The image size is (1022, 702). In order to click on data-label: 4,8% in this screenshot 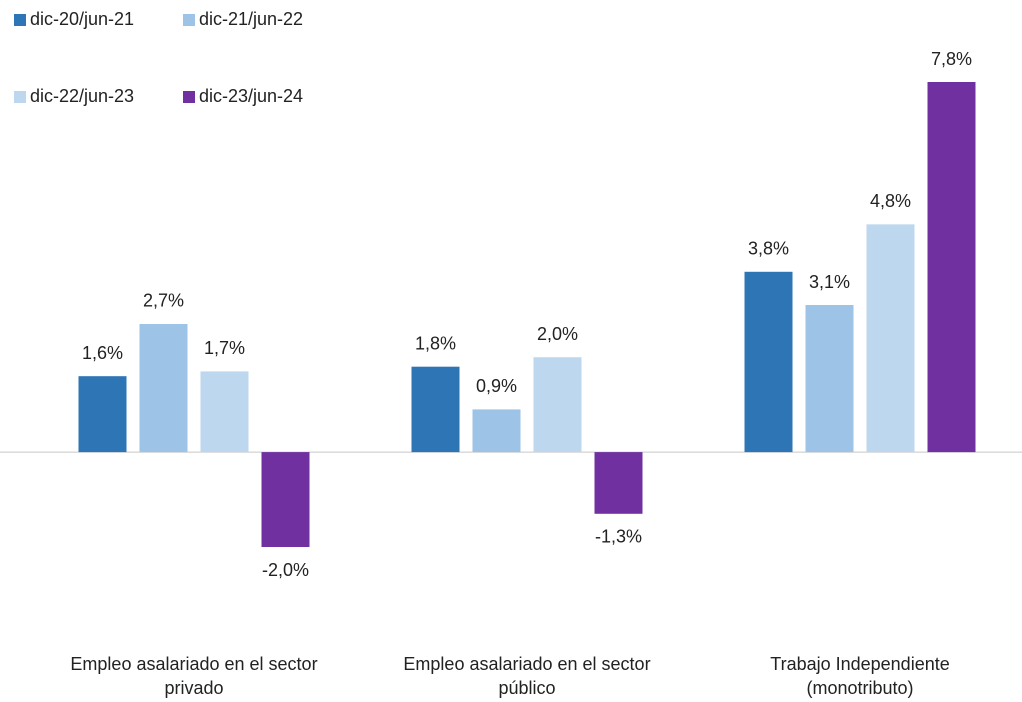, I will do `click(890, 201)`.